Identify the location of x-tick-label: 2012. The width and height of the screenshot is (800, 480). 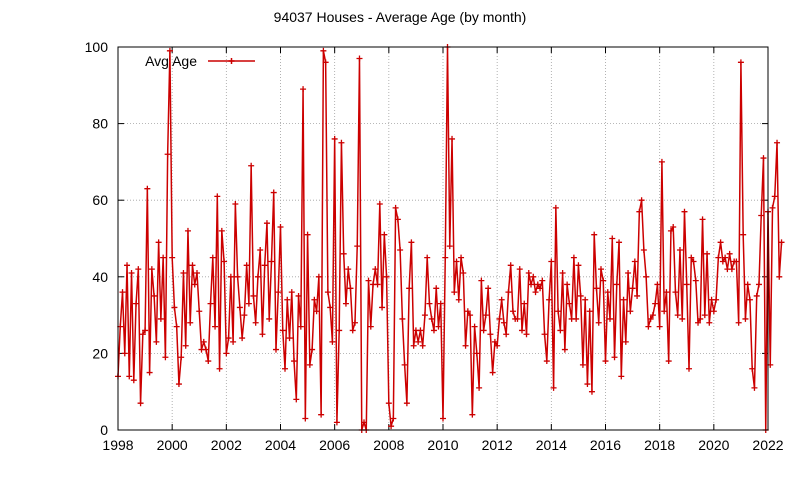
(497, 445).